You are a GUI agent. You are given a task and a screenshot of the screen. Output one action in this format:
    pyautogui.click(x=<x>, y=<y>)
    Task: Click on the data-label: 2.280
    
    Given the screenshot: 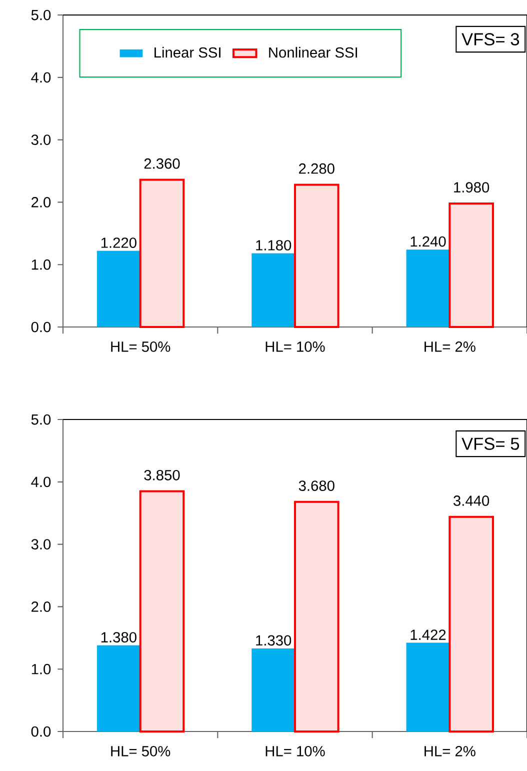 What is the action you would take?
    pyautogui.click(x=316, y=168)
    